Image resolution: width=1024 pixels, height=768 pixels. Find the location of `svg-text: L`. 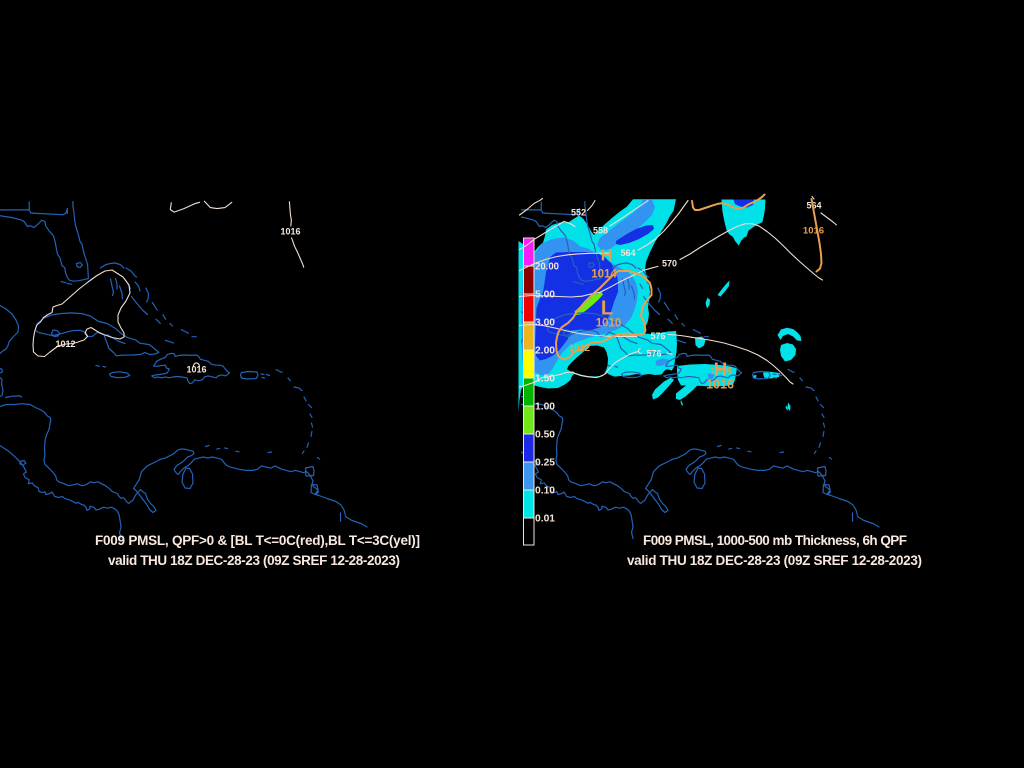

svg-text: L is located at coordinates (607, 309).